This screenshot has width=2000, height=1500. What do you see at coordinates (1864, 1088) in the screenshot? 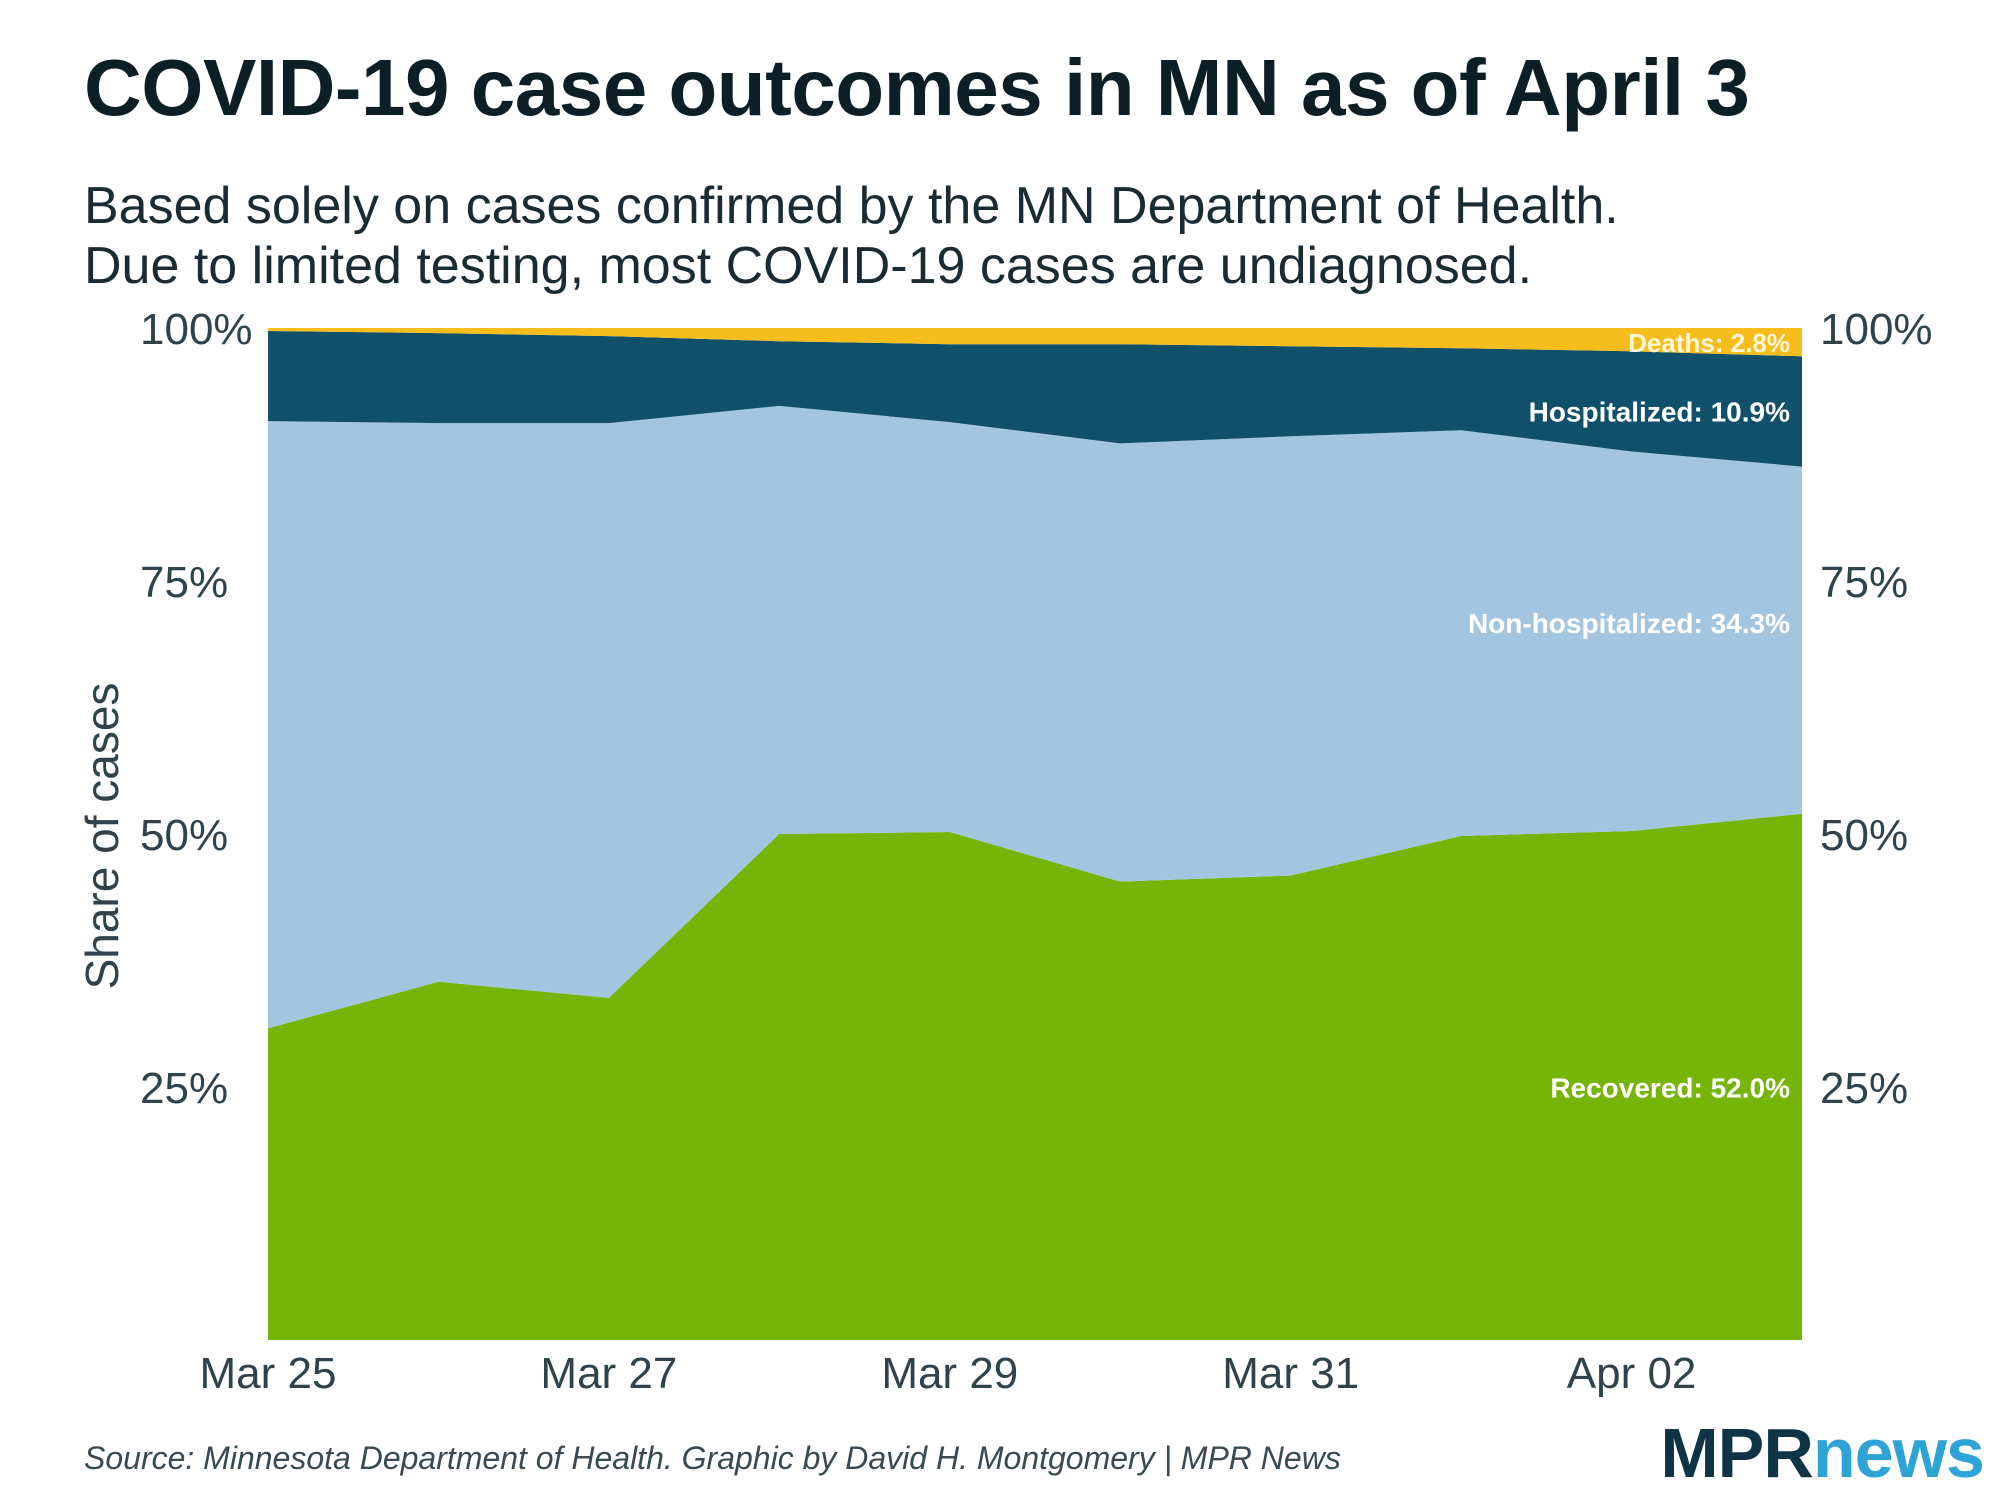
I see `y-tick-label-right: 25%` at bounding box center [1864, 1088].